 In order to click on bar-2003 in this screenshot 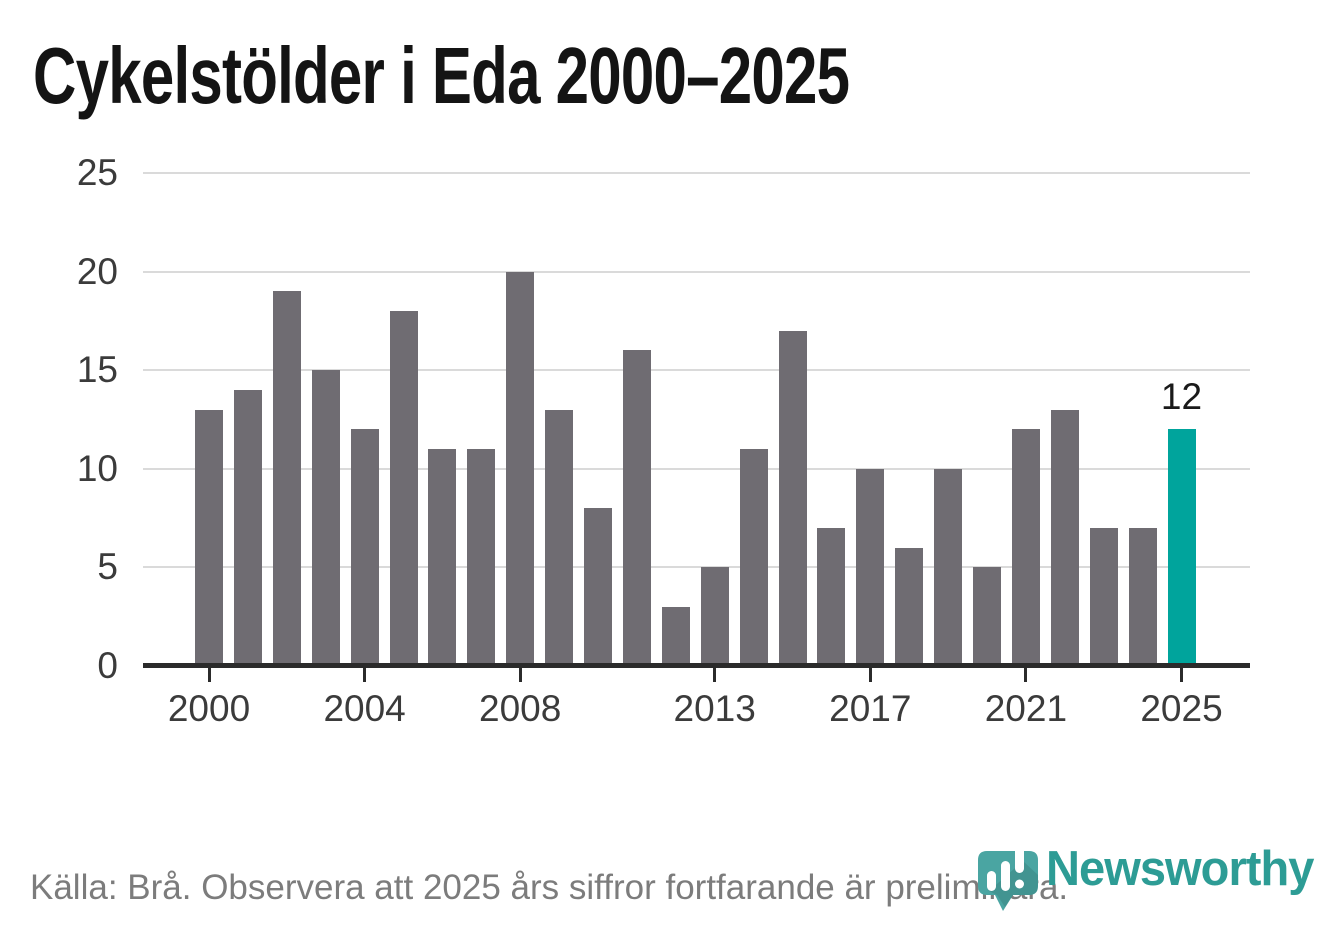, I will do `click(325, 518)`.